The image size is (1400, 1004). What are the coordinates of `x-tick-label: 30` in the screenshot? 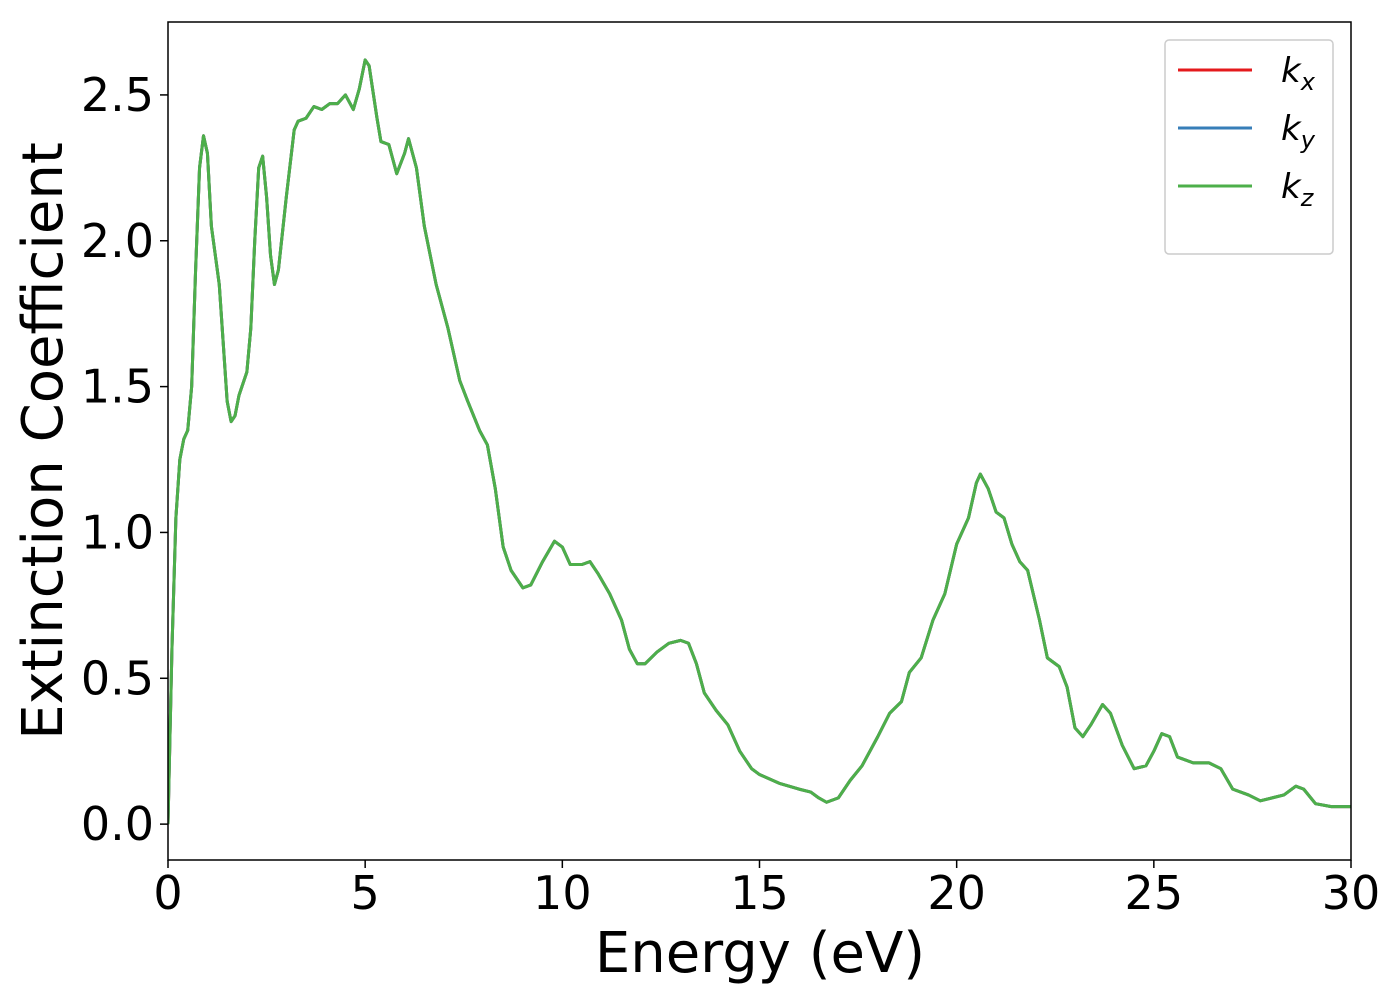 It's located at (1351, 893).